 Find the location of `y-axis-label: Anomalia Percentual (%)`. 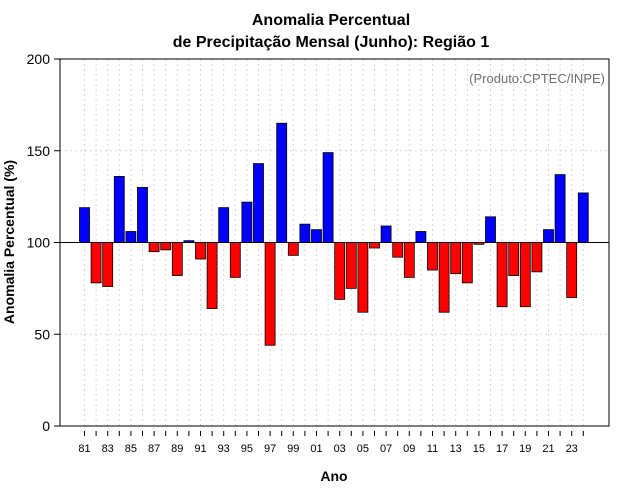

y-axis-label: Anomalia Percentual (%) is located at coordinates (9, 242).